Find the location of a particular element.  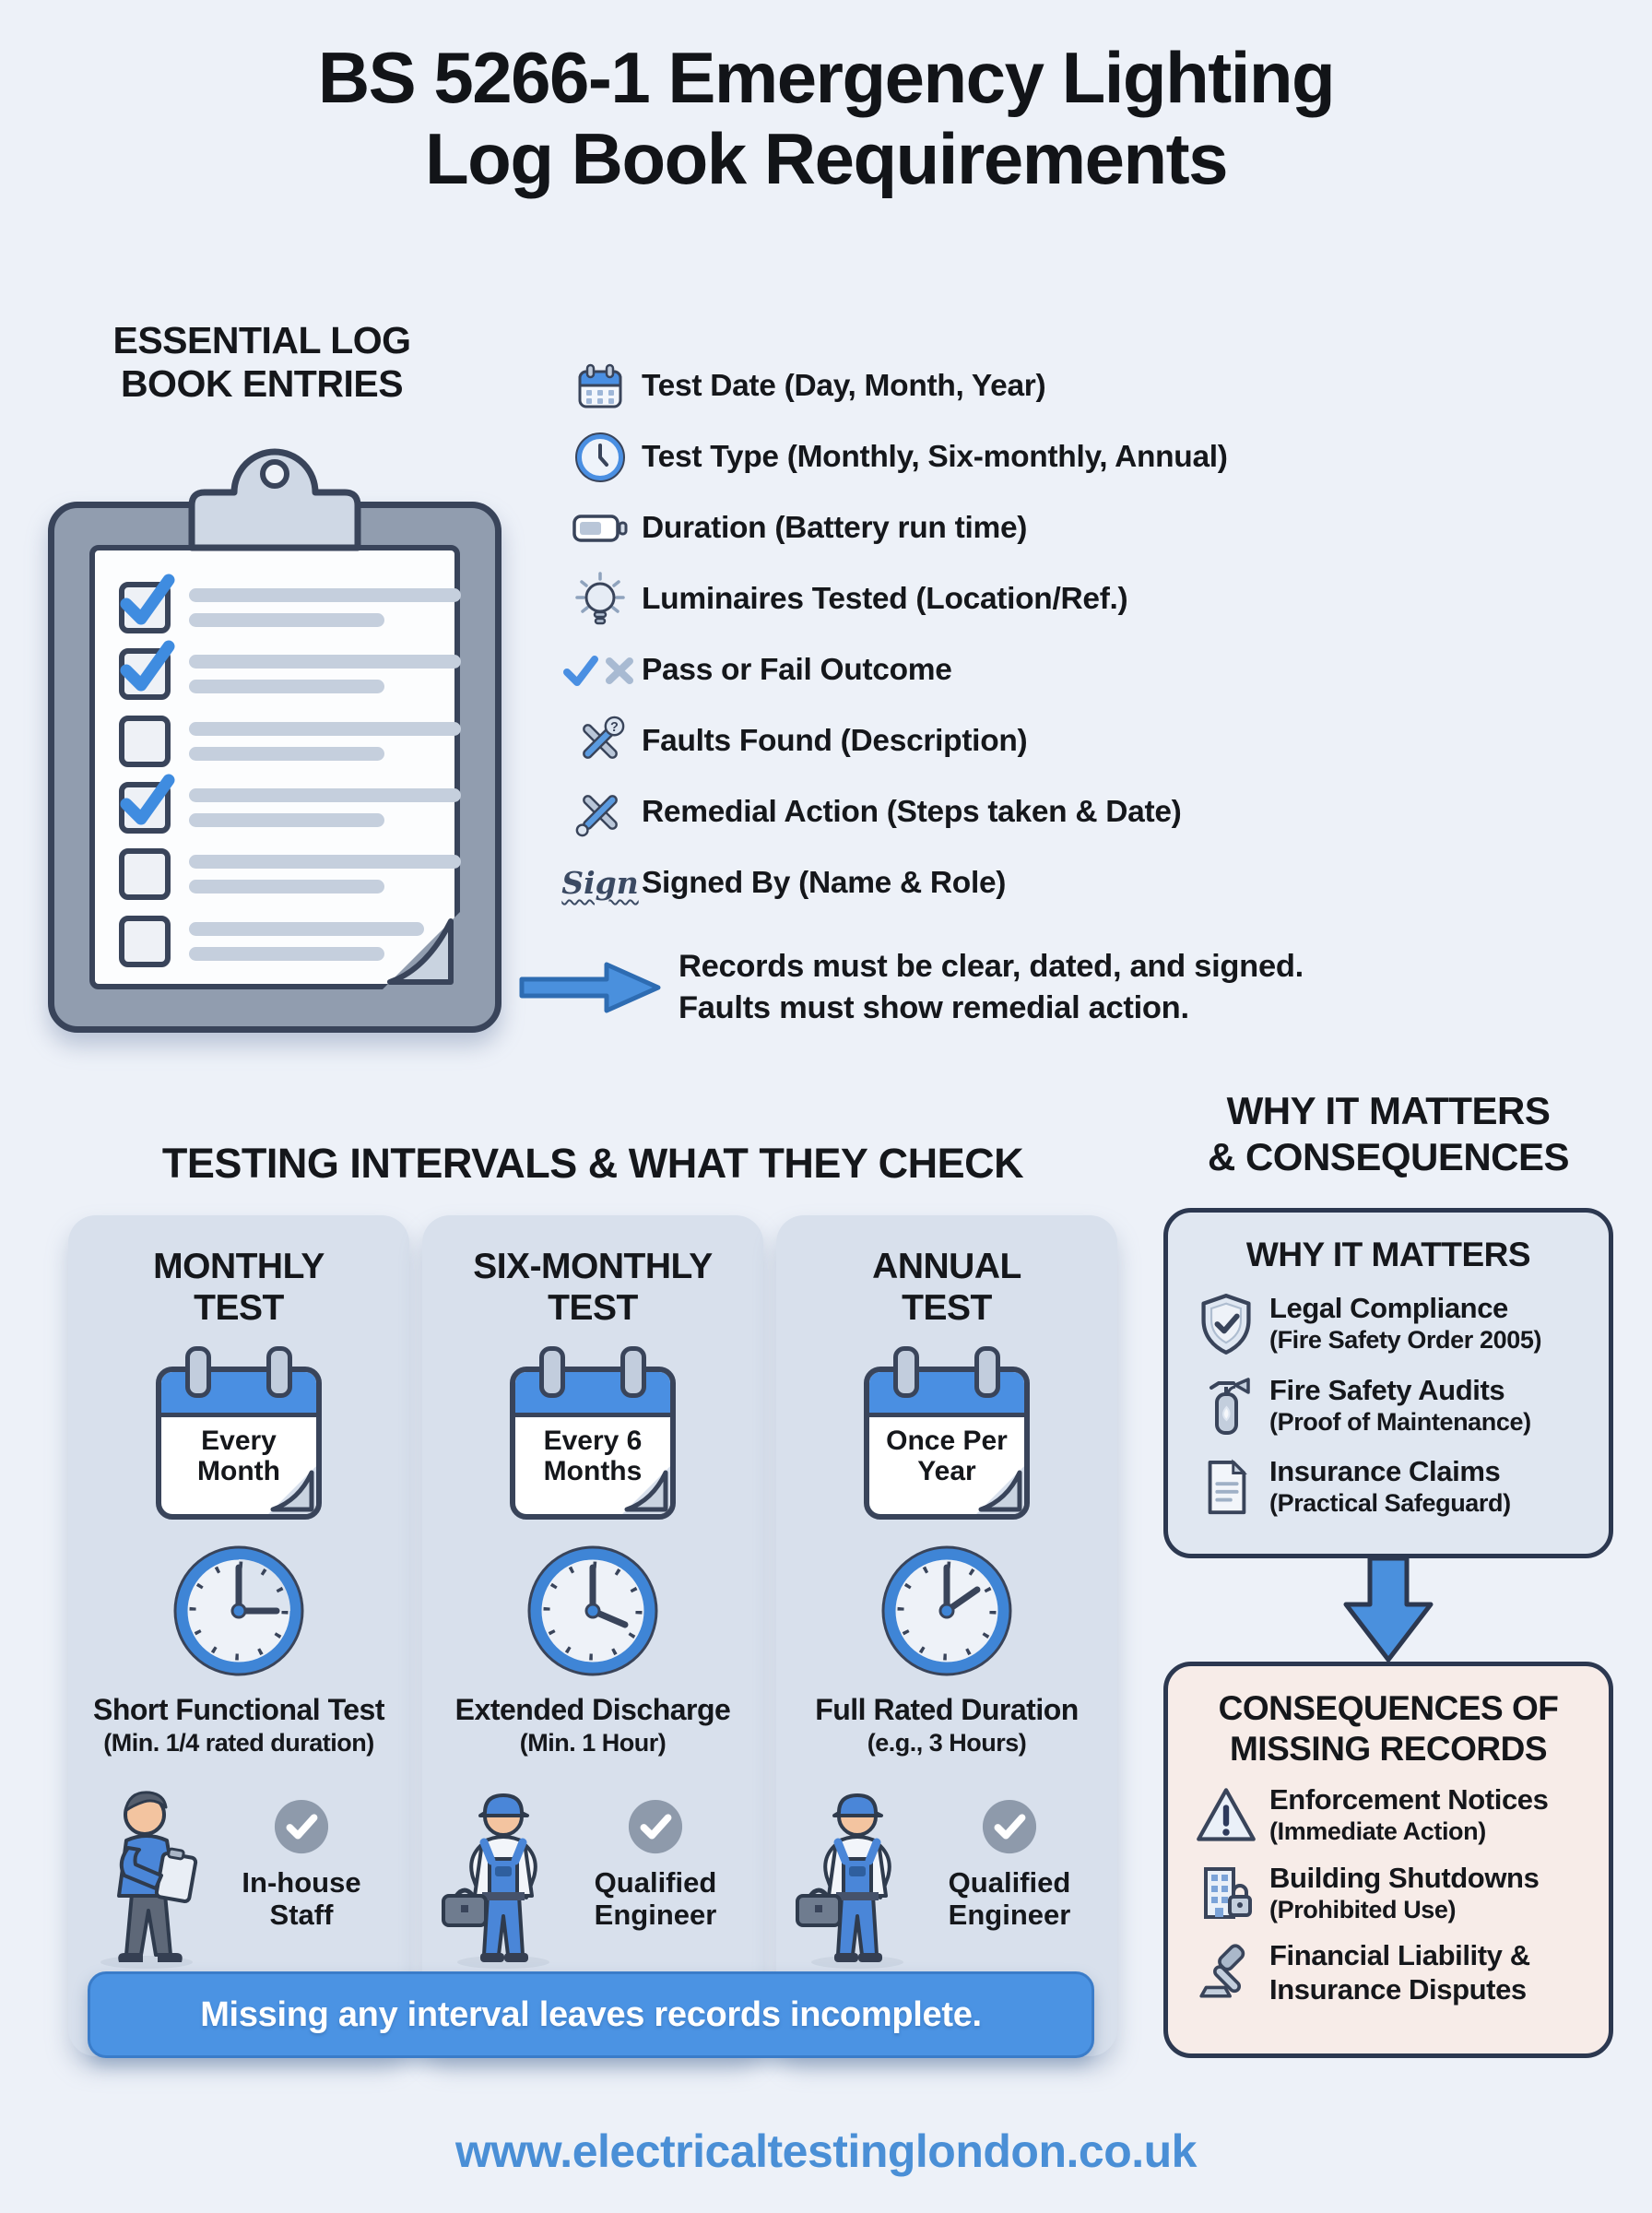

calendar-illustration: Every Month is located at coordinates (239, 1432).